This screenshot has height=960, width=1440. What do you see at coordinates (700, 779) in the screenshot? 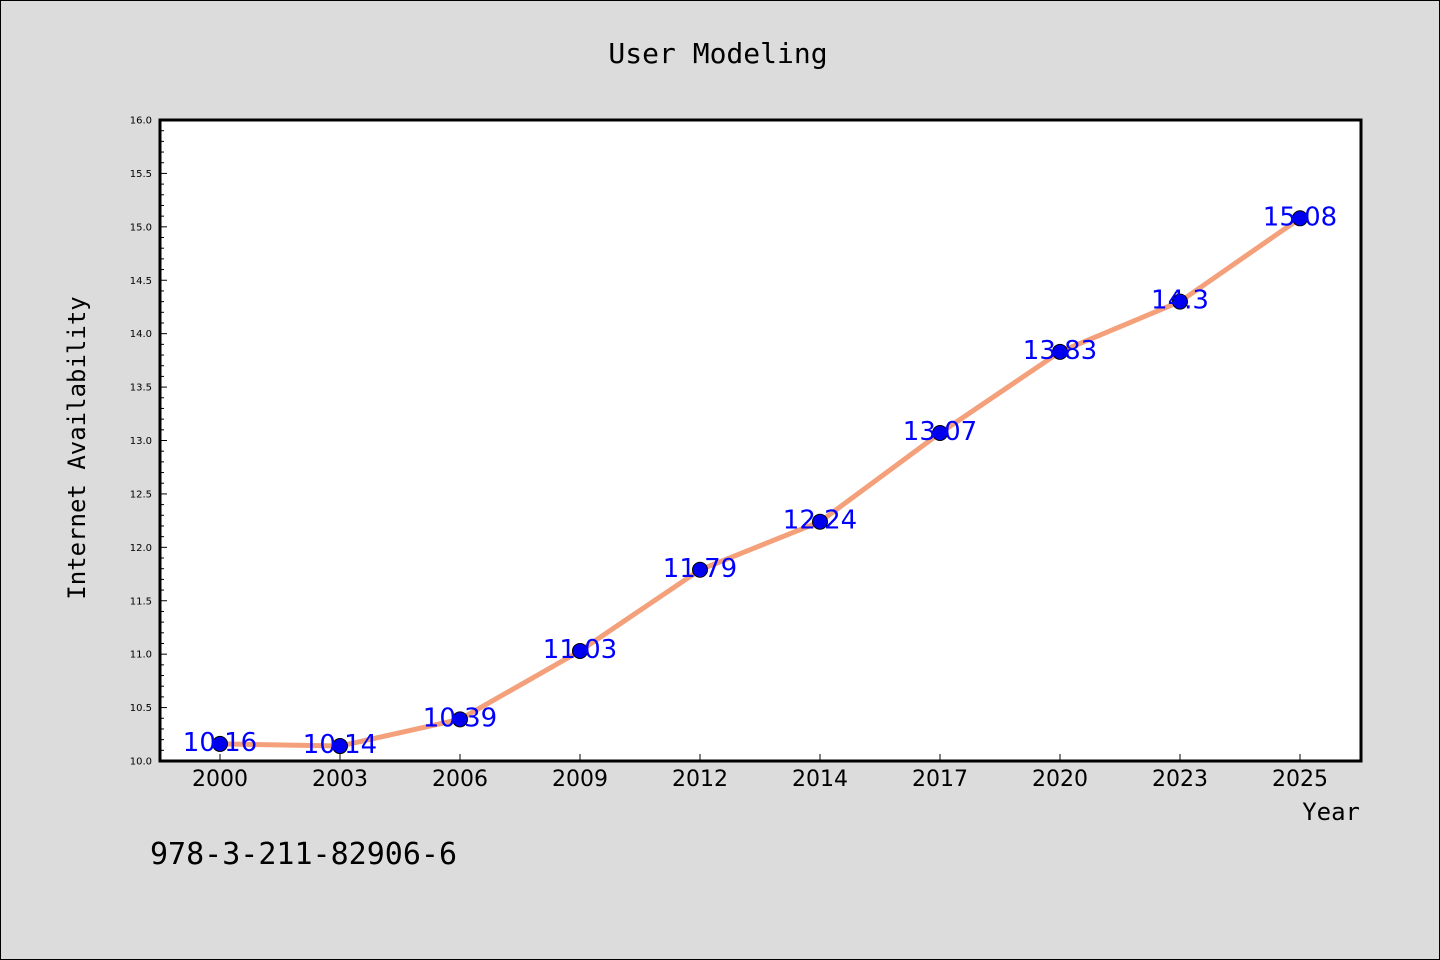
I see `x-tick-label: 2012` at bounding box center [700, 779].